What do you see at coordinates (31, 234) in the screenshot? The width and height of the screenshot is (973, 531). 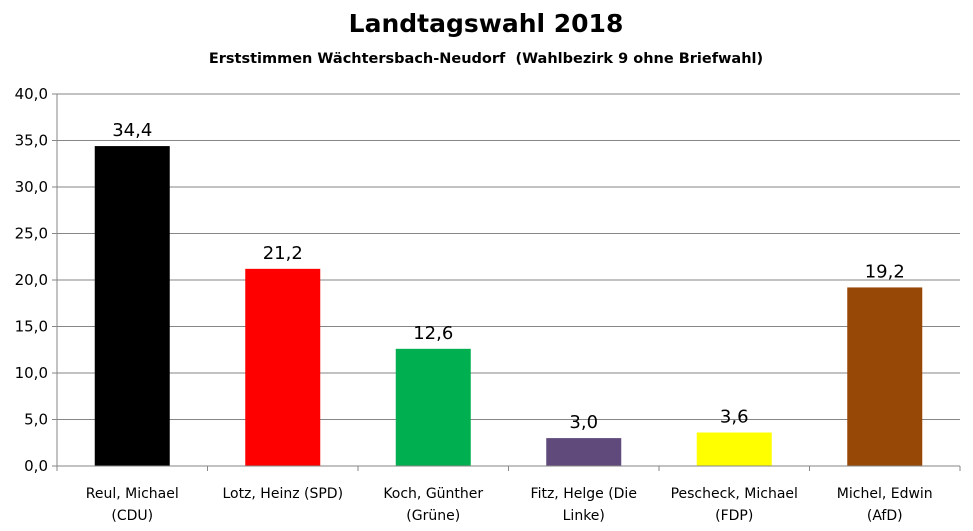 I see `y-tick-label: 25,0` at bounding box center [31, 234].